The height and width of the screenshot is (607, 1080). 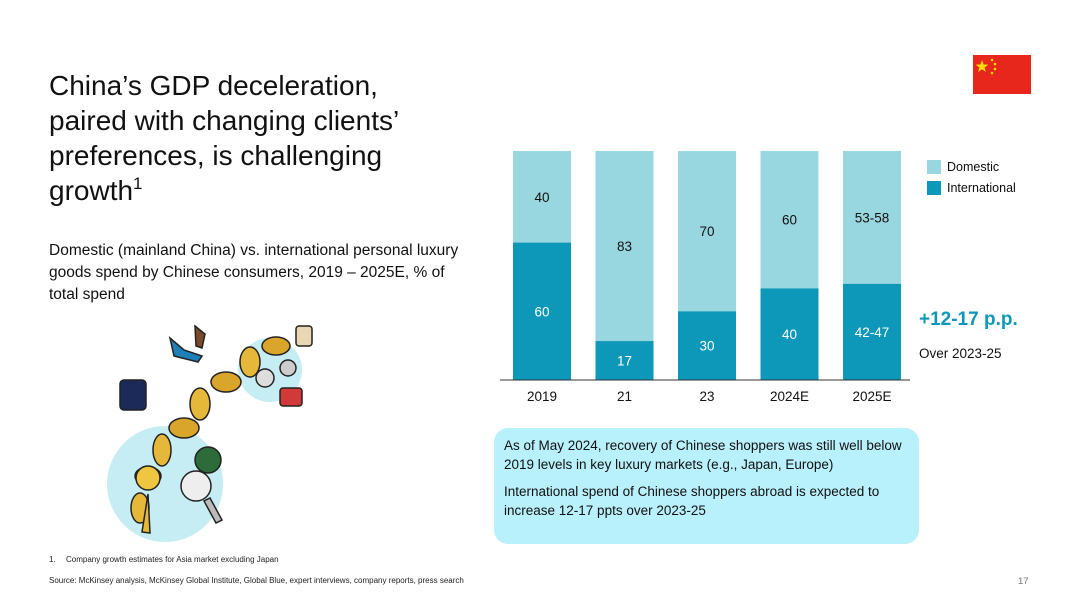 I want to click on data-label-international: 42-47, so click(x=872, y=332).